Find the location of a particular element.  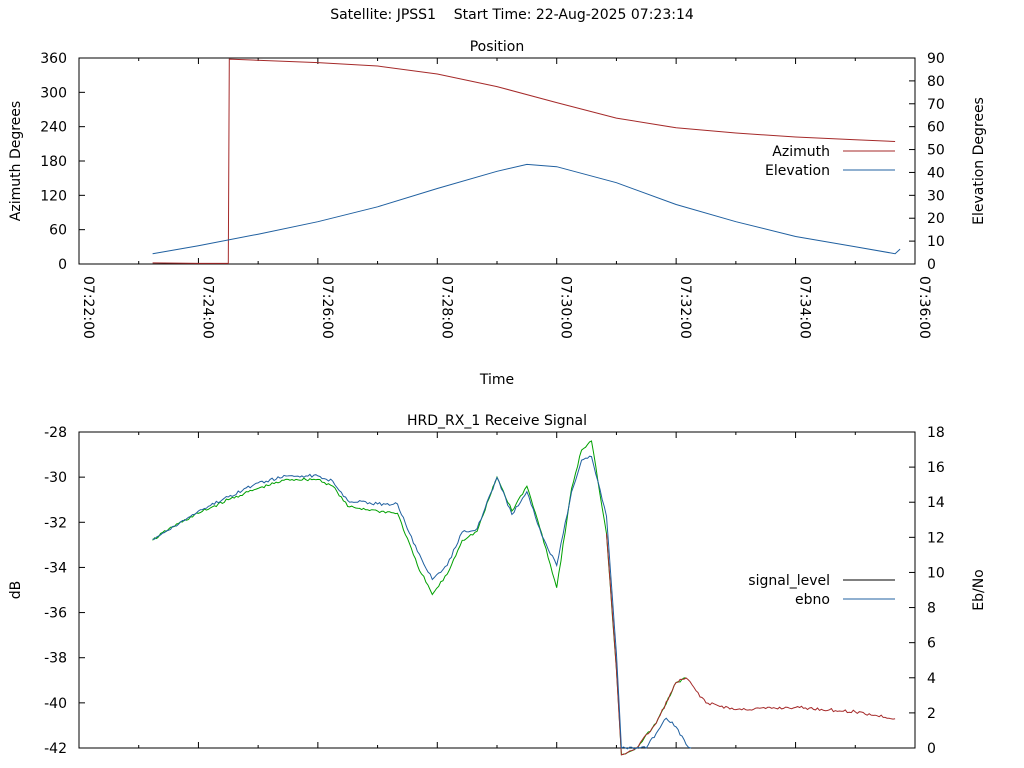

chart1-y-tick-label: 360 is located at coordinates (53, 59).